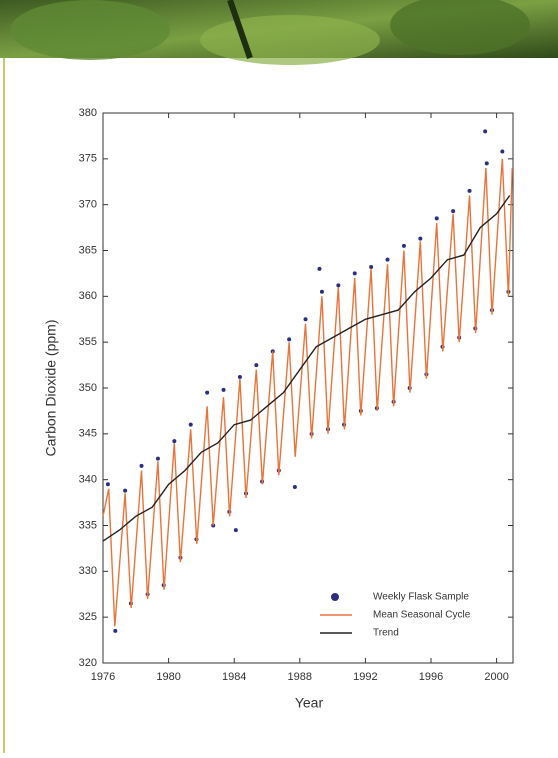 This screenshot has width=558, height=758. I want to click on x-tick-label: 2000, so click(496, 677).